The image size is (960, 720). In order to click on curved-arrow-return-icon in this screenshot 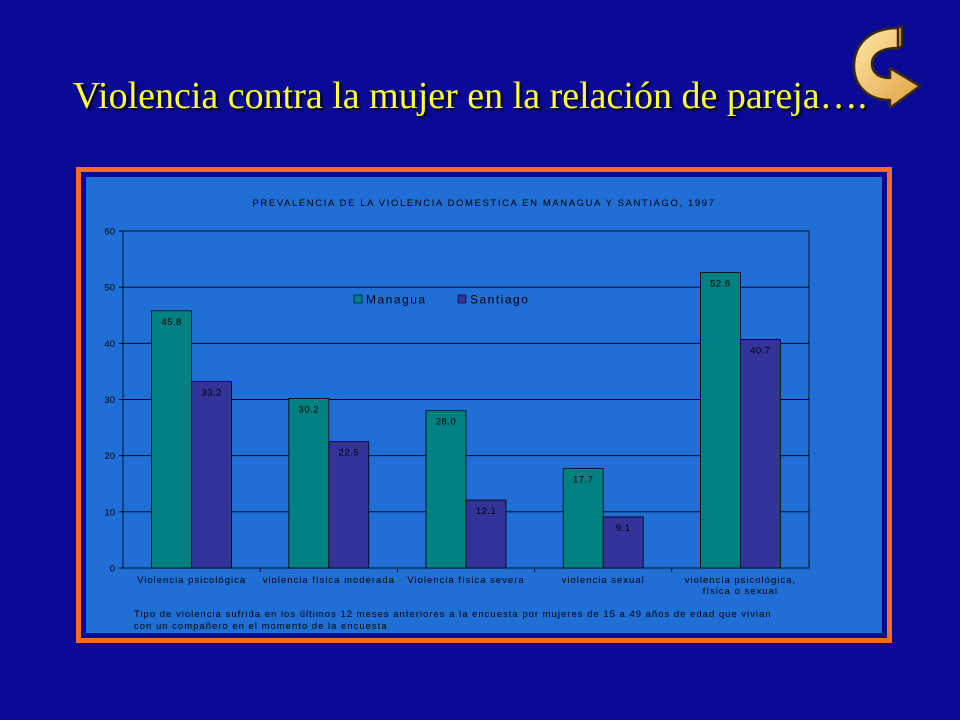, I will do `click(884, 65)`.